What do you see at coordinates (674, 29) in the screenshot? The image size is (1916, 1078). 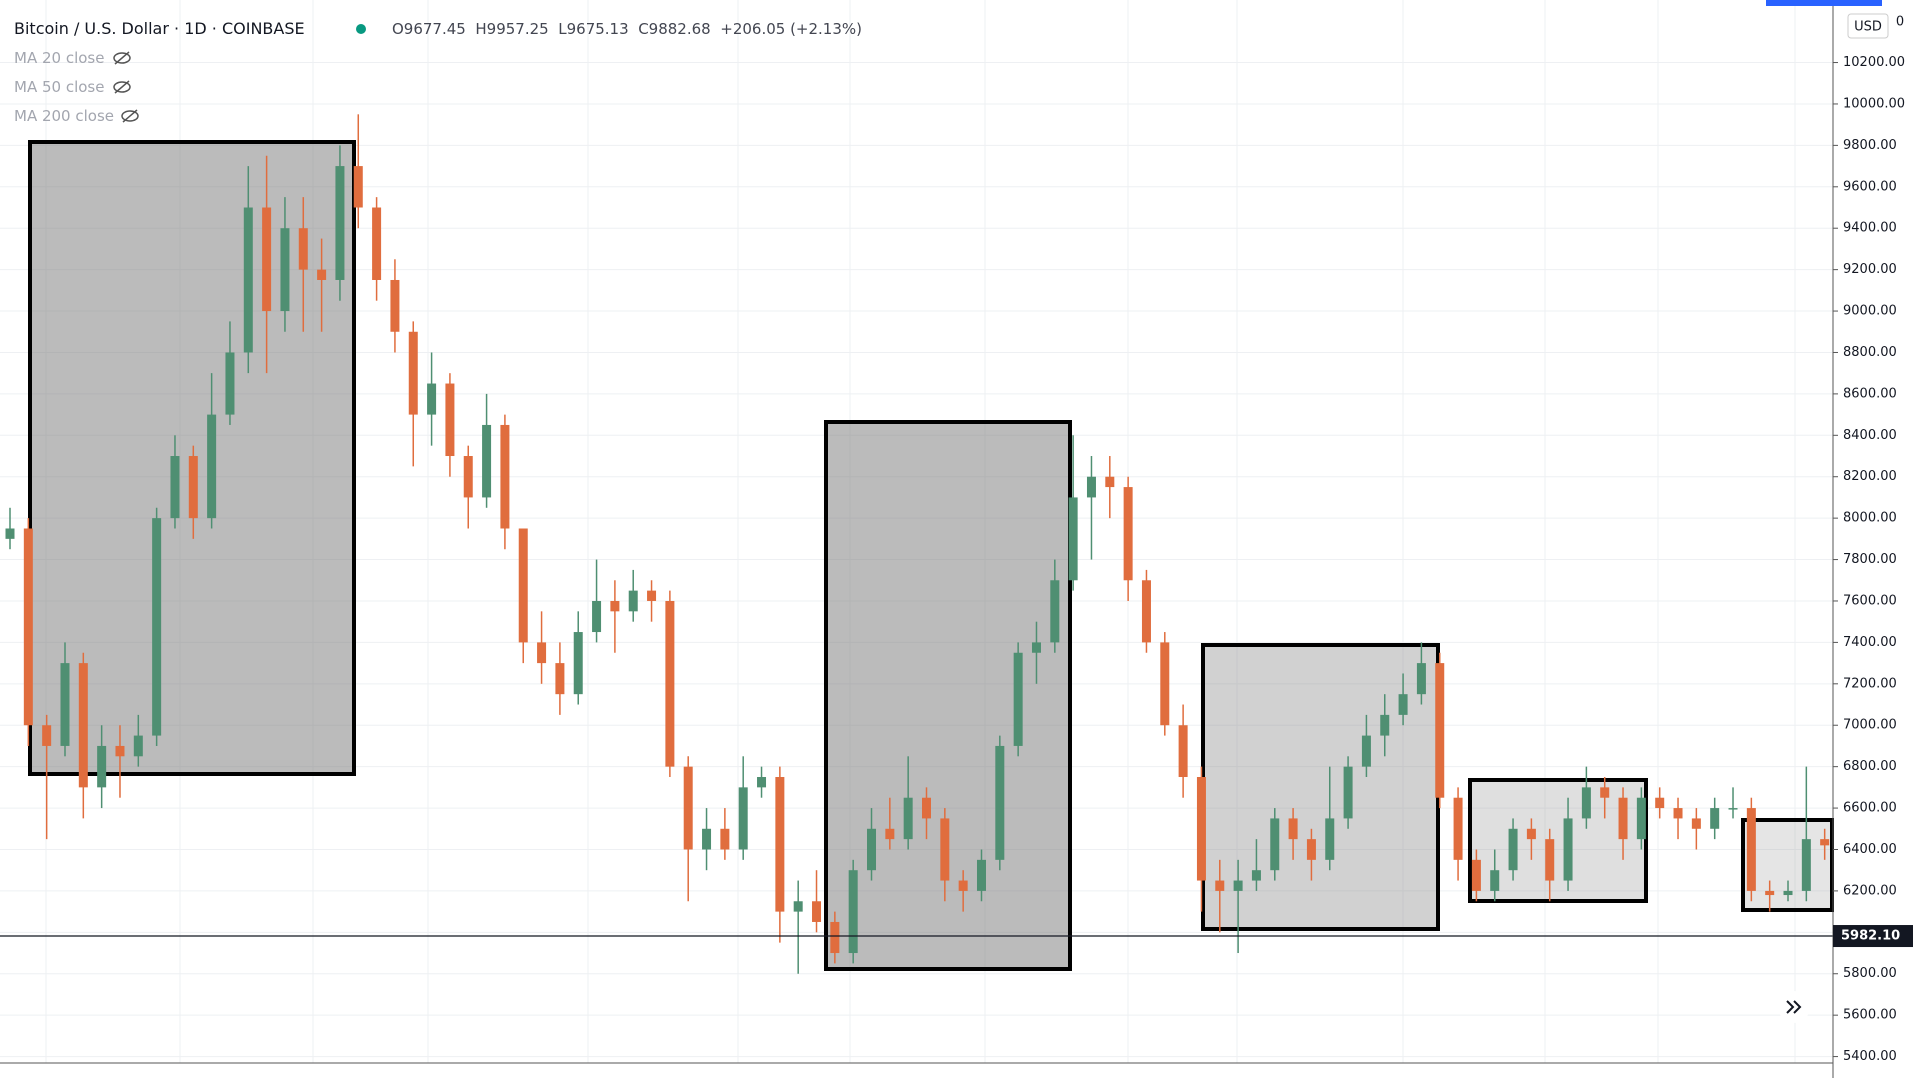 I see `close-value: C9882.68` at bounding box center [674, 29].